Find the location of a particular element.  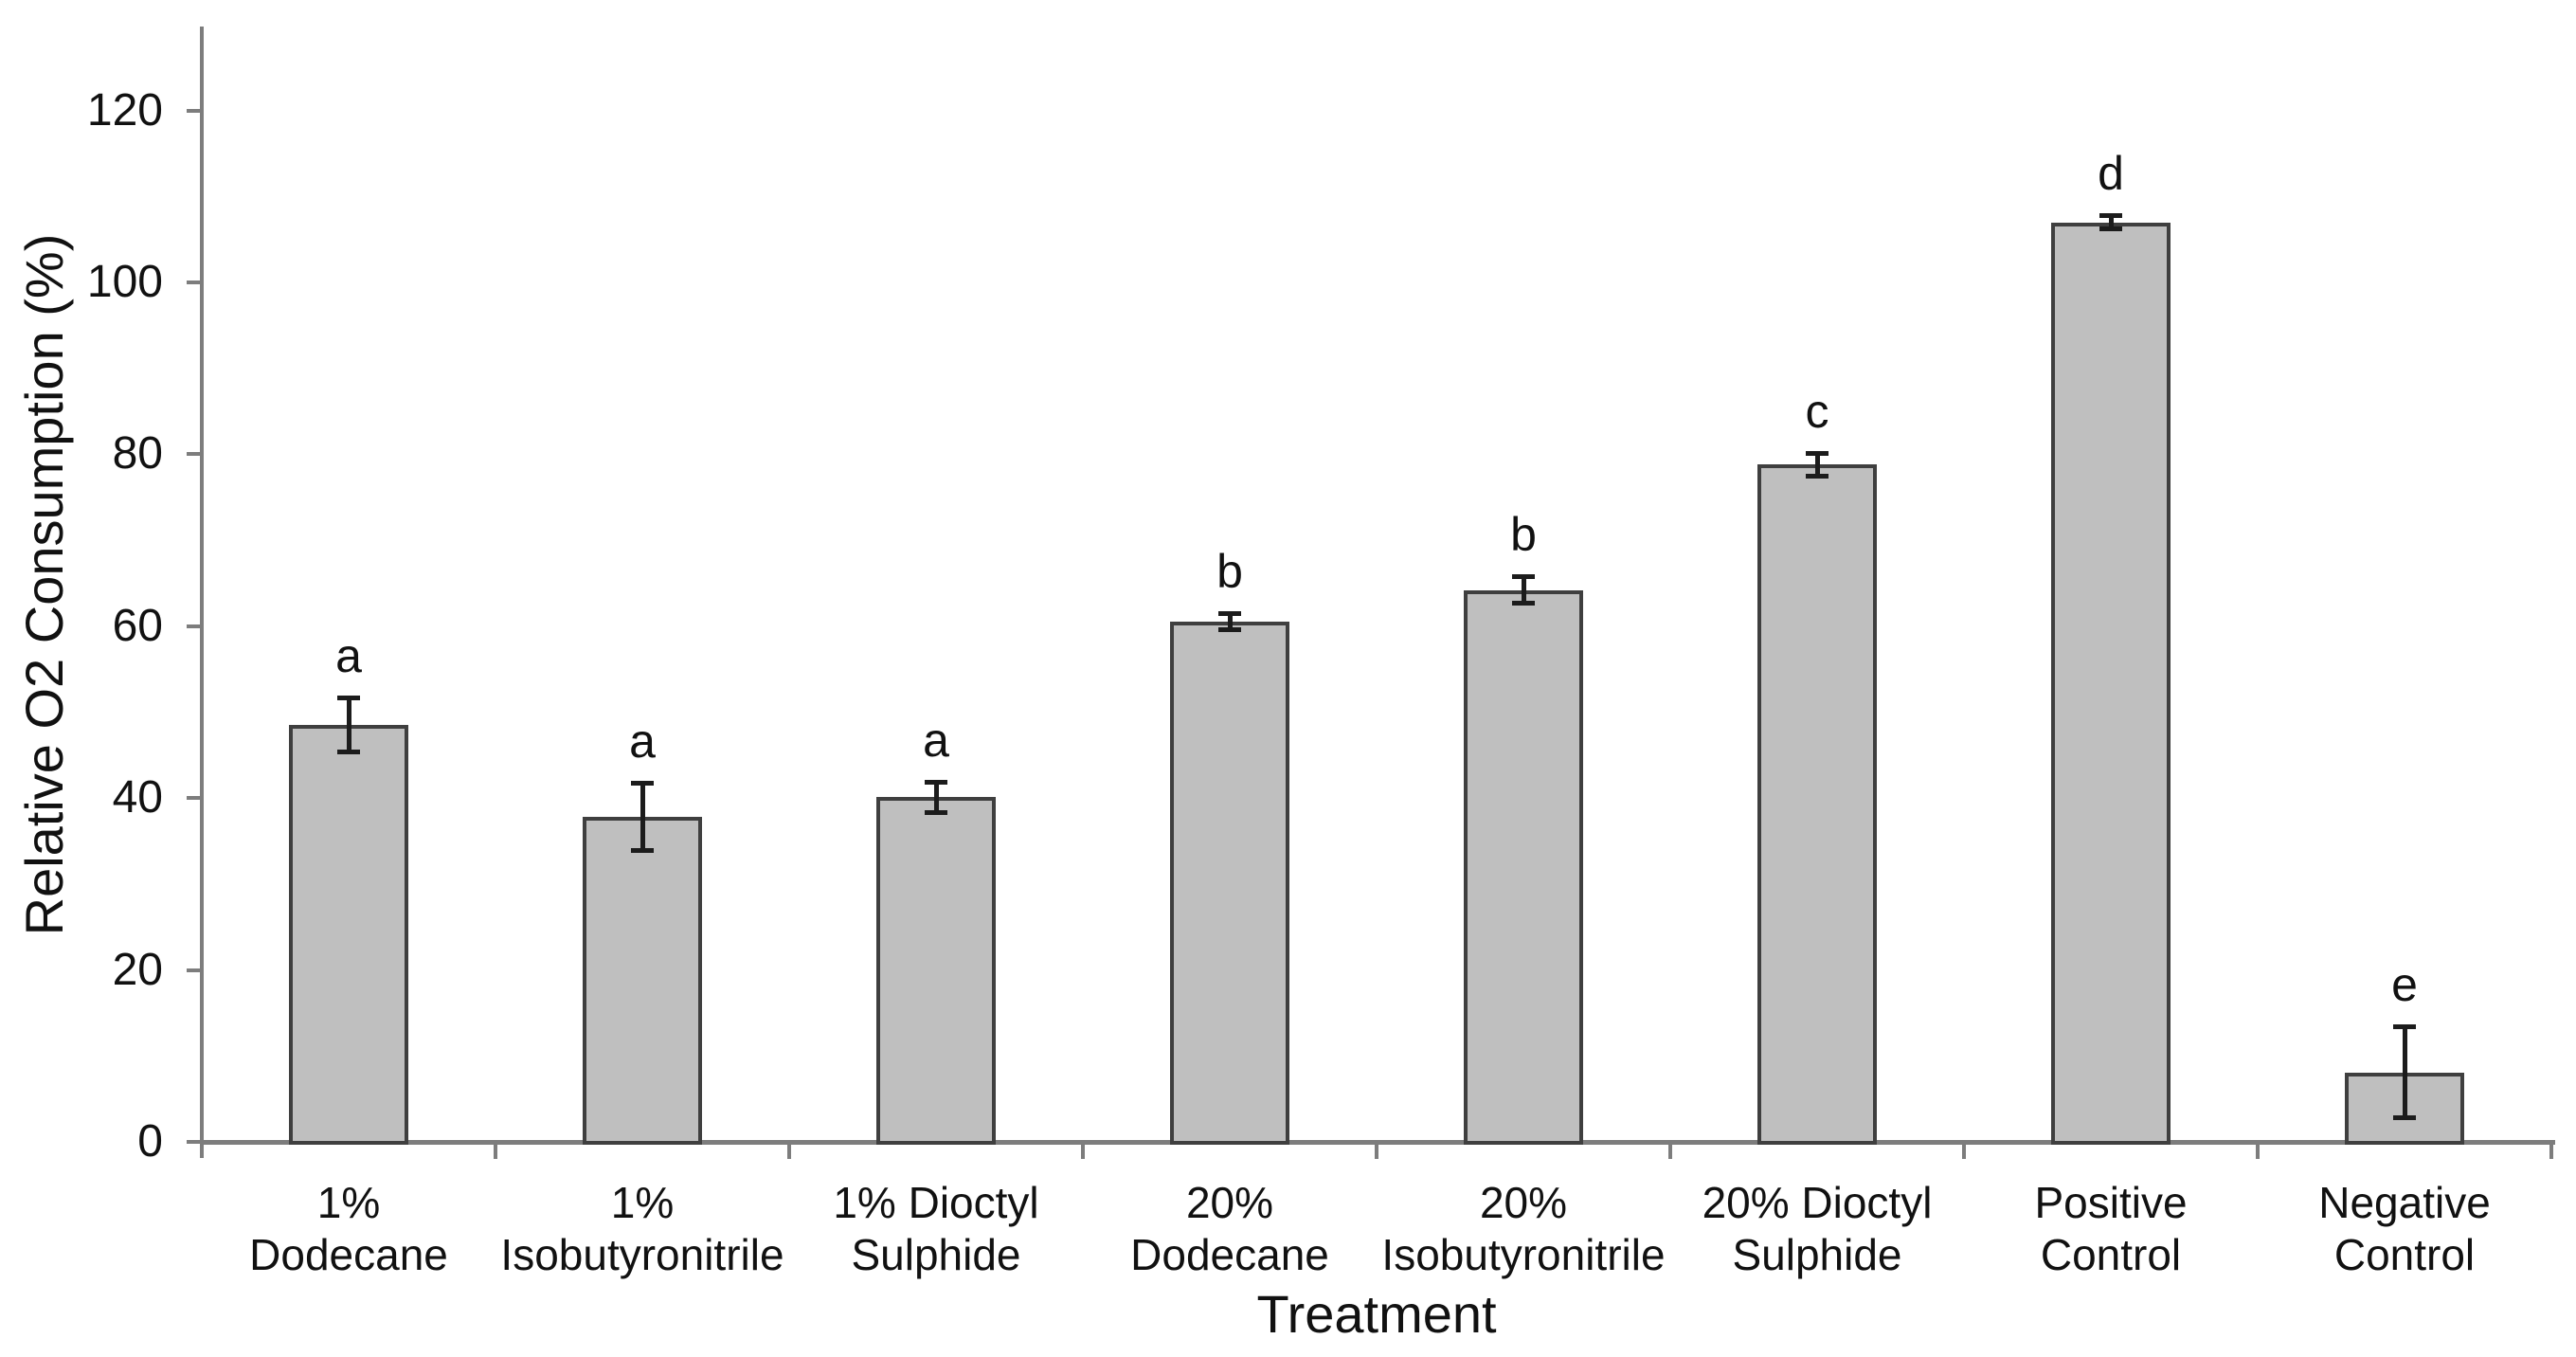

x-category-label: 1% Dioctyl Sulphide is located at coordinates (936, 1229).